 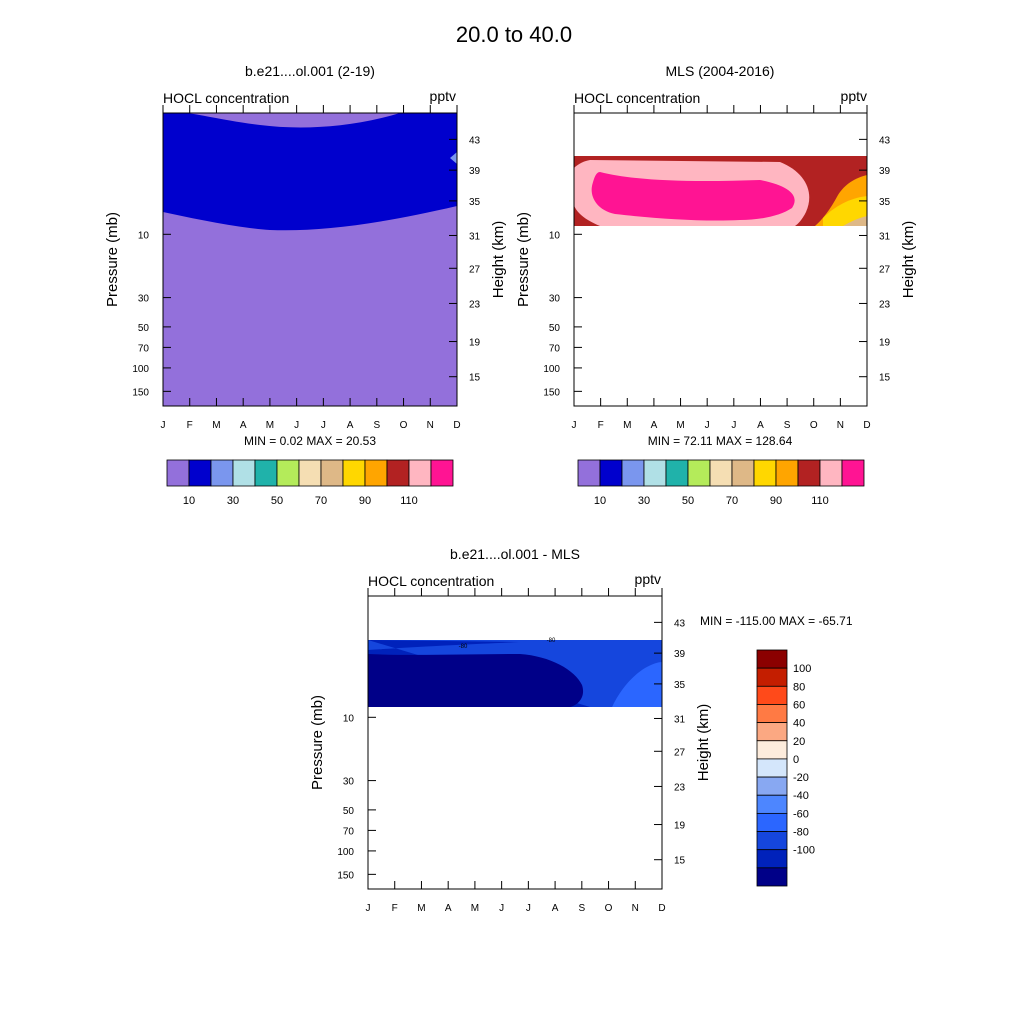 What do you see at coordinates (799, 687) in the screenshot?
I see `colorbar-label: 80` at bounding box center [799, 687].